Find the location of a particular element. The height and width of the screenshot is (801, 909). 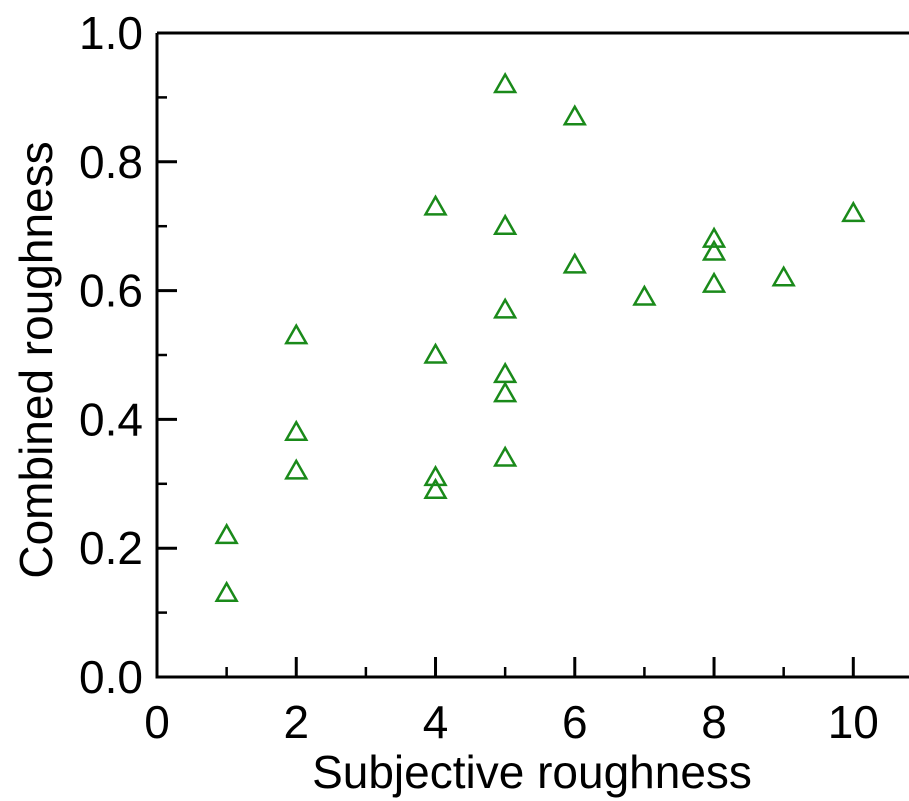

x-tick-label: 4 is located at coordinates (436, 722).